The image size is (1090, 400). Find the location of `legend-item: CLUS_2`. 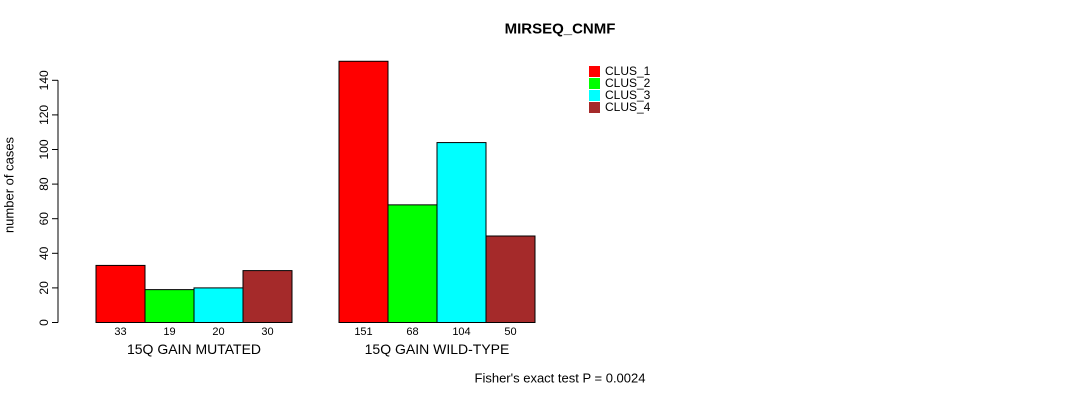

legend-item: CLUS_2 is located at coordinates (620, 83).